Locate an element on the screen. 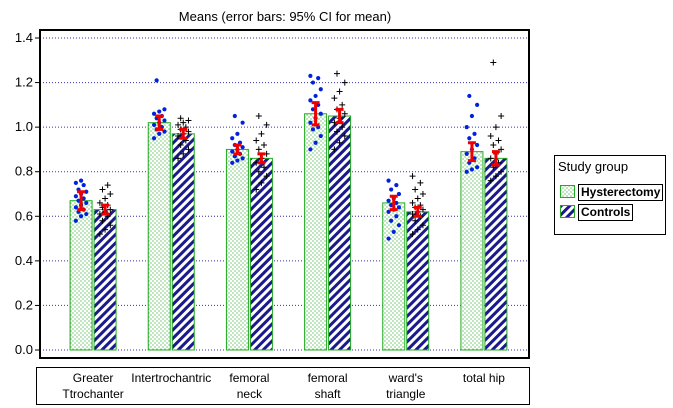  legend-label-hysterectomy: Hysterectomy is located at coordinates (621, 192).